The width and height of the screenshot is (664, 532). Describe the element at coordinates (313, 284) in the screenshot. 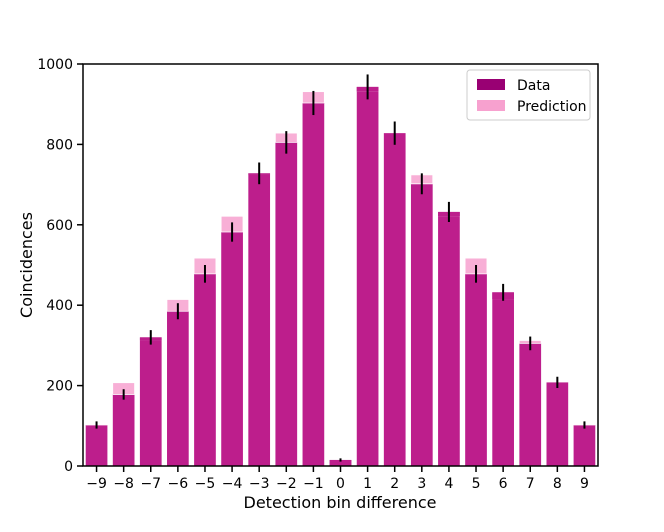

I see `overlap-bar-−1` at that location.